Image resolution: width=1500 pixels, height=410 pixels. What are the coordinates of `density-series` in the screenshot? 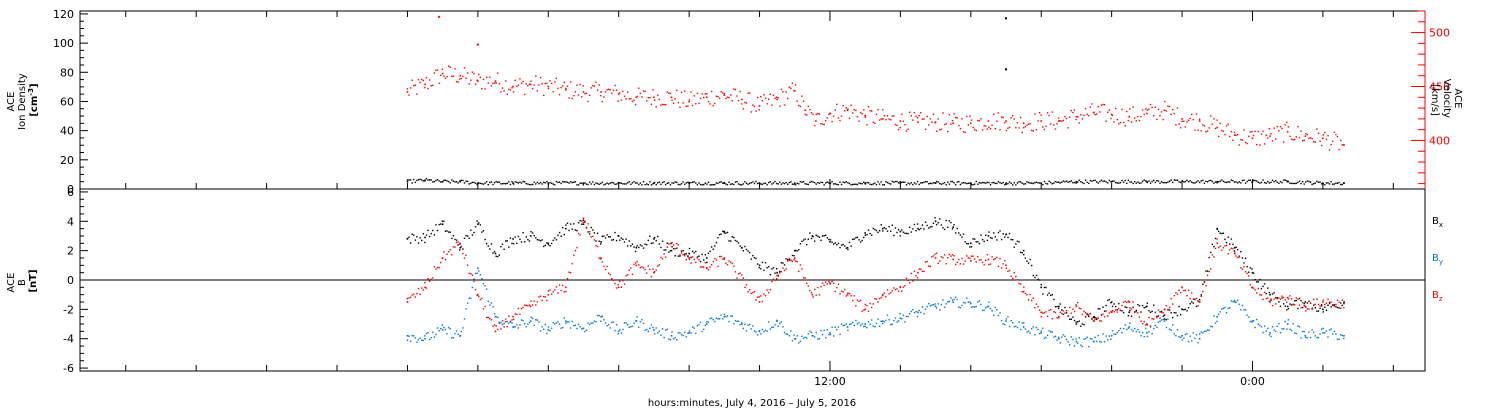 It's located at (875, 182).